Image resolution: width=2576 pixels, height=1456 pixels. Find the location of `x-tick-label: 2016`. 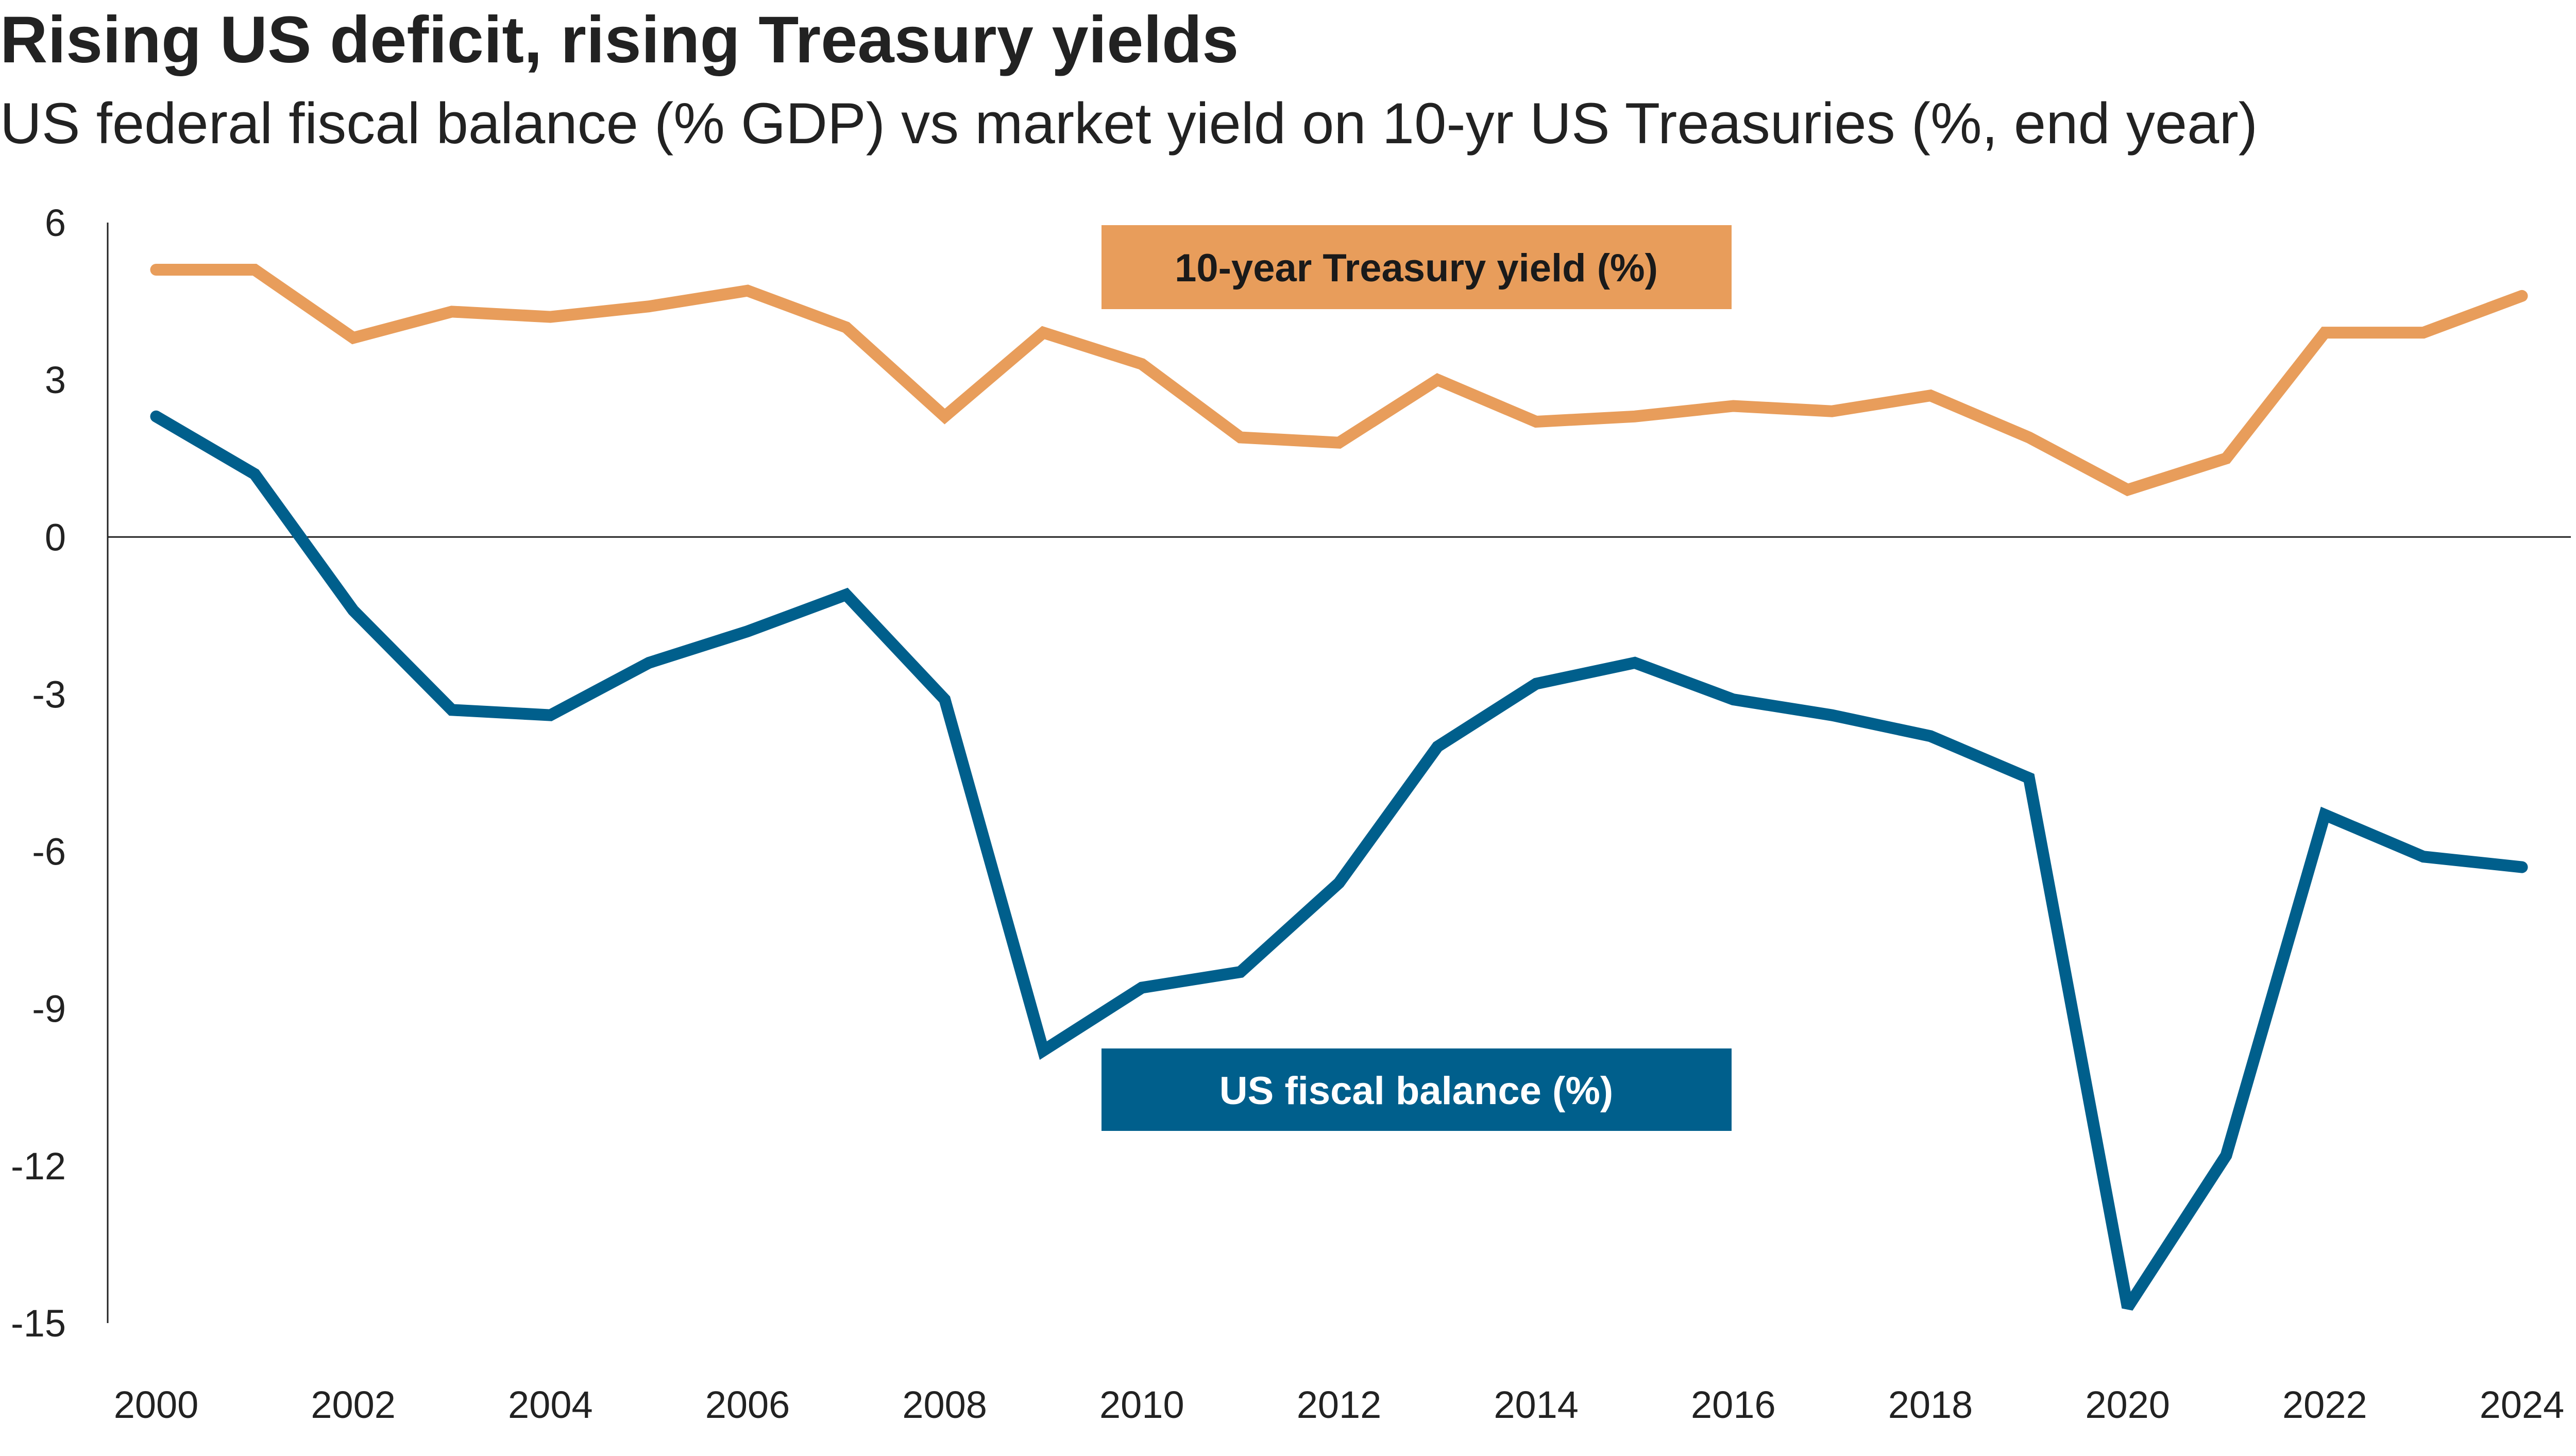

x-tick-label: 2016 is located at coordinates (1733, 1404).